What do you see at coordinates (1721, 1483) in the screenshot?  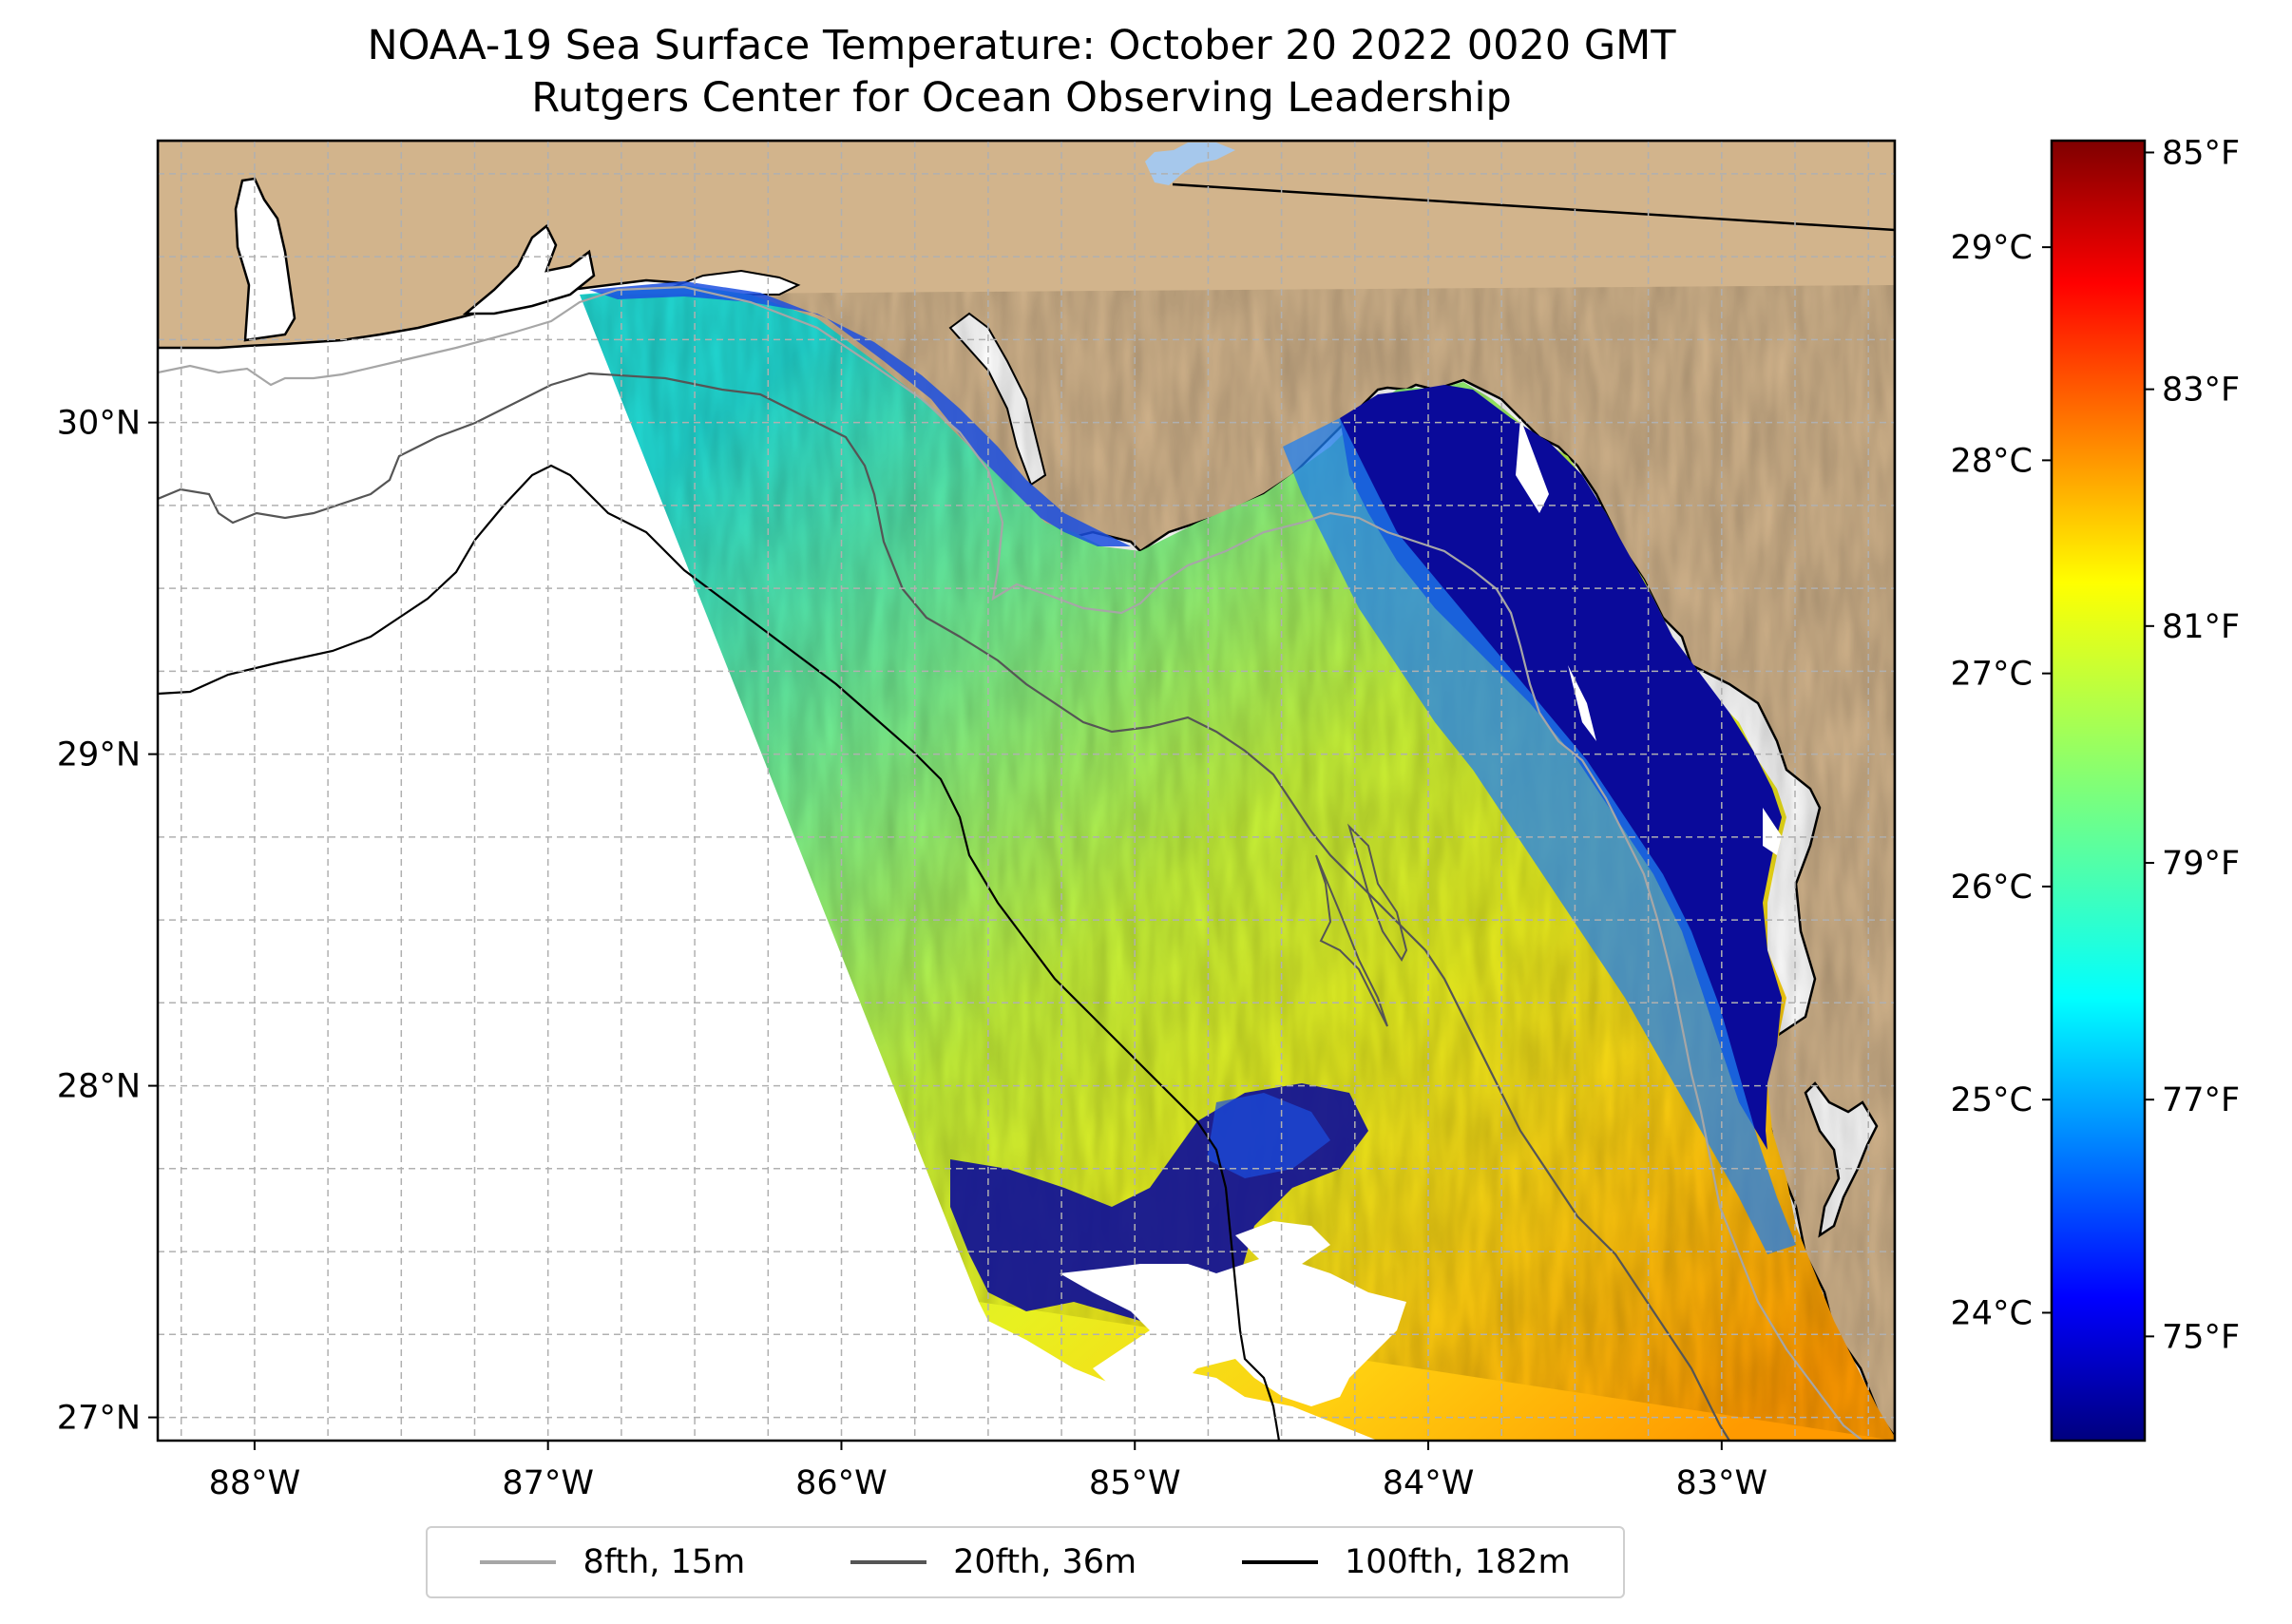 I see `lon-tick-label: 83°W` at bounding box center [1721, 1483].